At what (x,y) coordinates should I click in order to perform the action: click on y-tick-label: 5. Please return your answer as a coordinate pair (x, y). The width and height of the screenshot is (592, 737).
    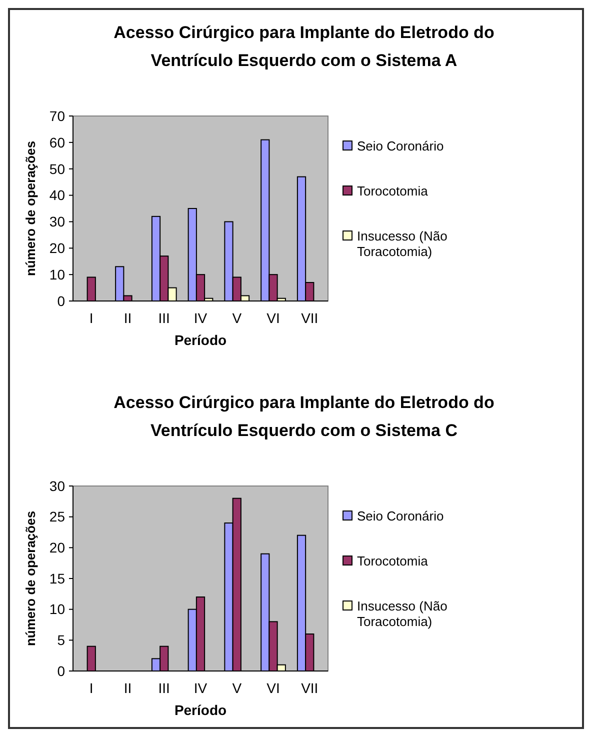
    Looking at the image, I should click on (61, 640).